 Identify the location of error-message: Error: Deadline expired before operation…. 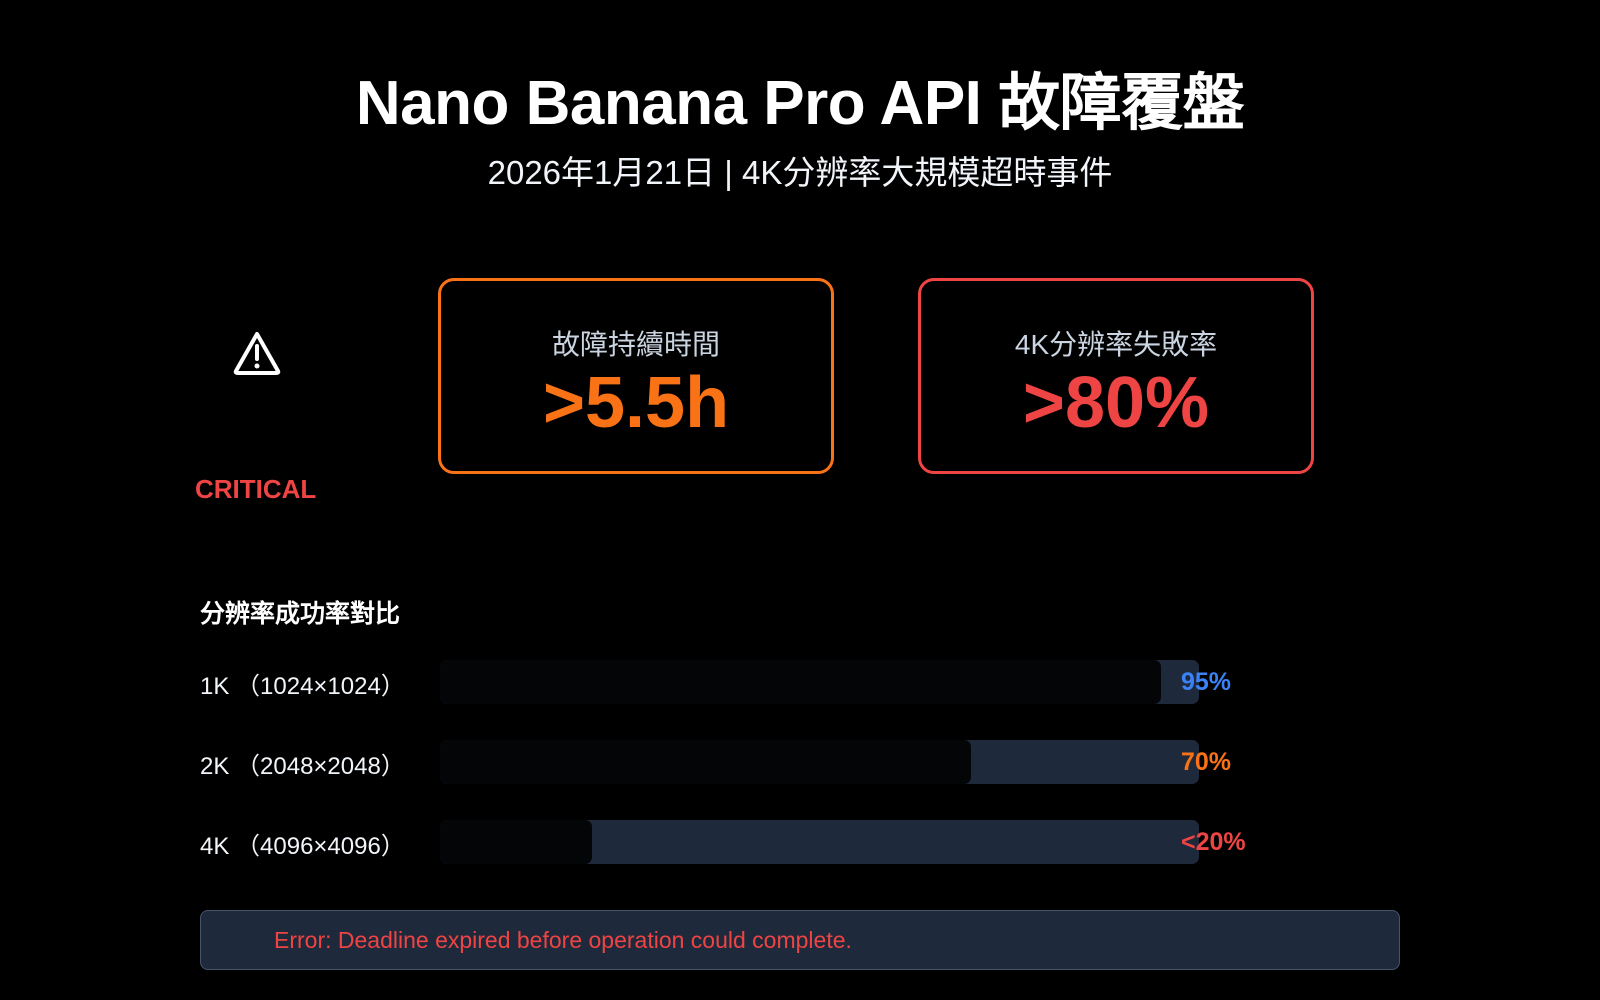
(563, 940).